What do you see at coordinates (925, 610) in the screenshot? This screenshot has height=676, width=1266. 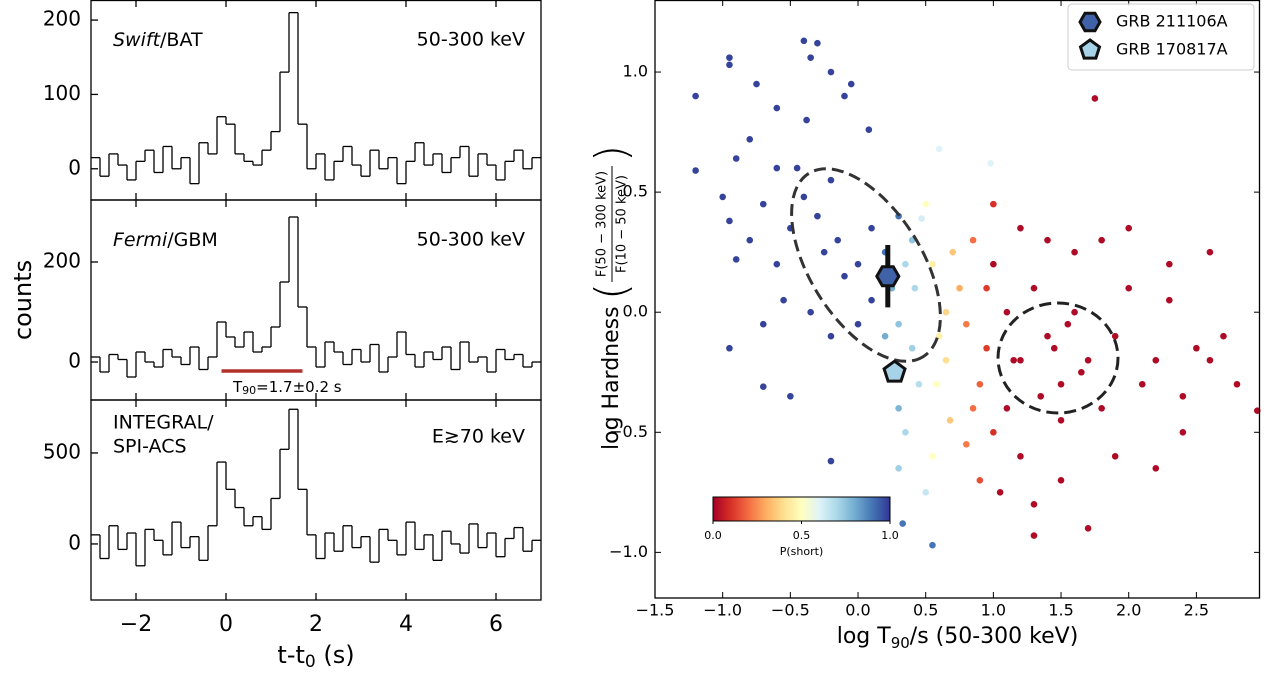 I see `x-tick-label: 0.5` at bounding box center [925, 610].